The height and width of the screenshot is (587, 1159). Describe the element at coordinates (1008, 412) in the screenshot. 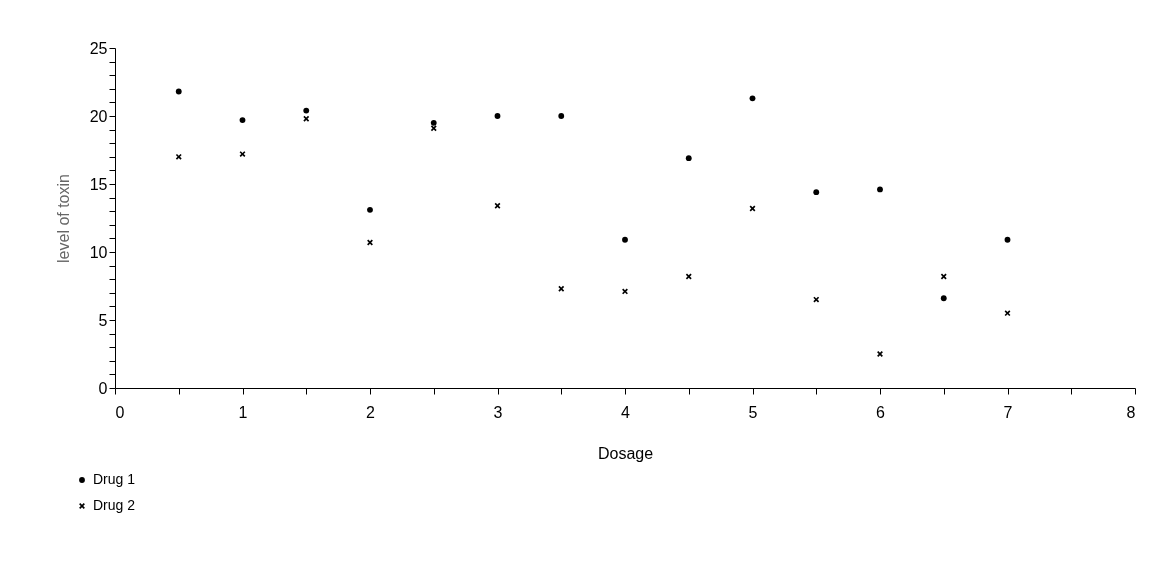

I see `x-tick-label: 7` at that location.